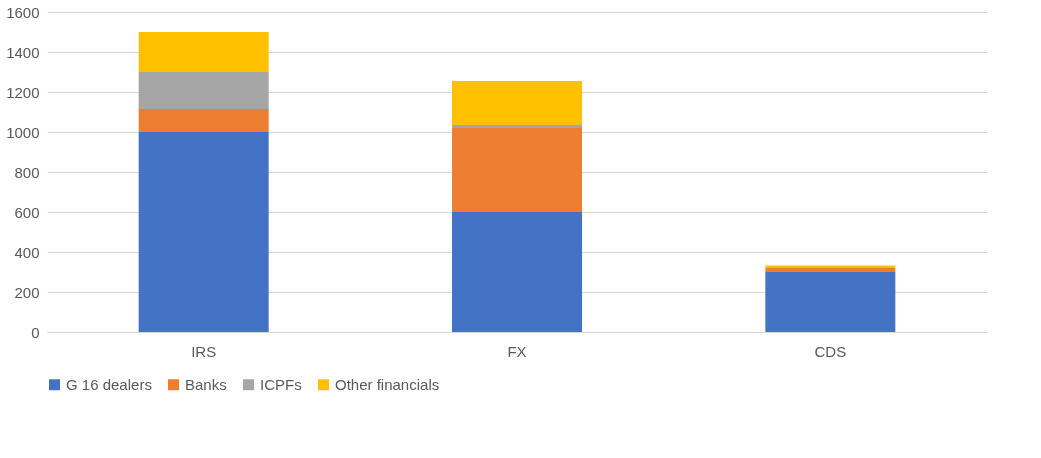  I want to click on y-tick-label: 400, so click(27, 252).